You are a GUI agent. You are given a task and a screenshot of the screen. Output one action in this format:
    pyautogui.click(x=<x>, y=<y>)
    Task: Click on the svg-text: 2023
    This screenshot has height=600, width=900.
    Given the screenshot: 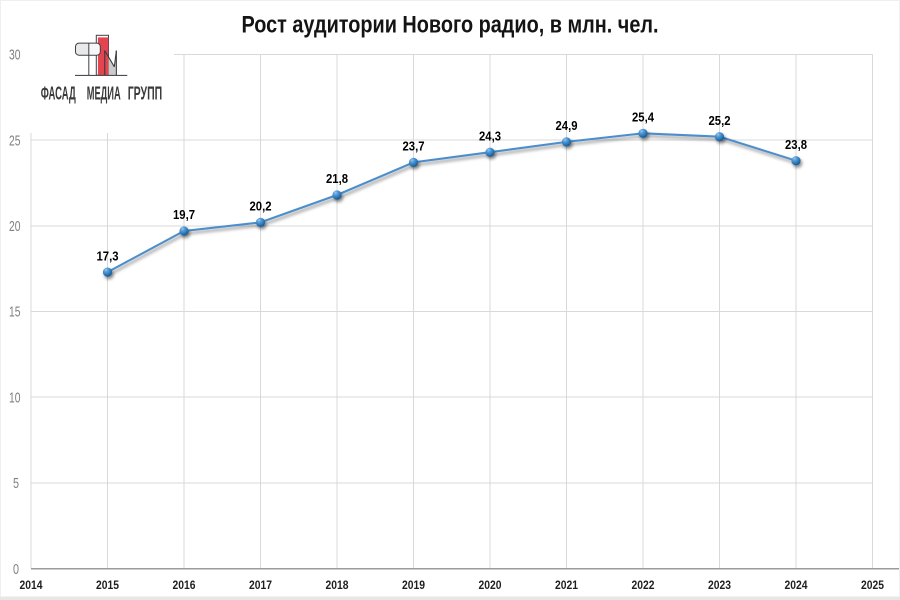 What is the action you would take?
    pyautogui.click(x=719, y=586)
    